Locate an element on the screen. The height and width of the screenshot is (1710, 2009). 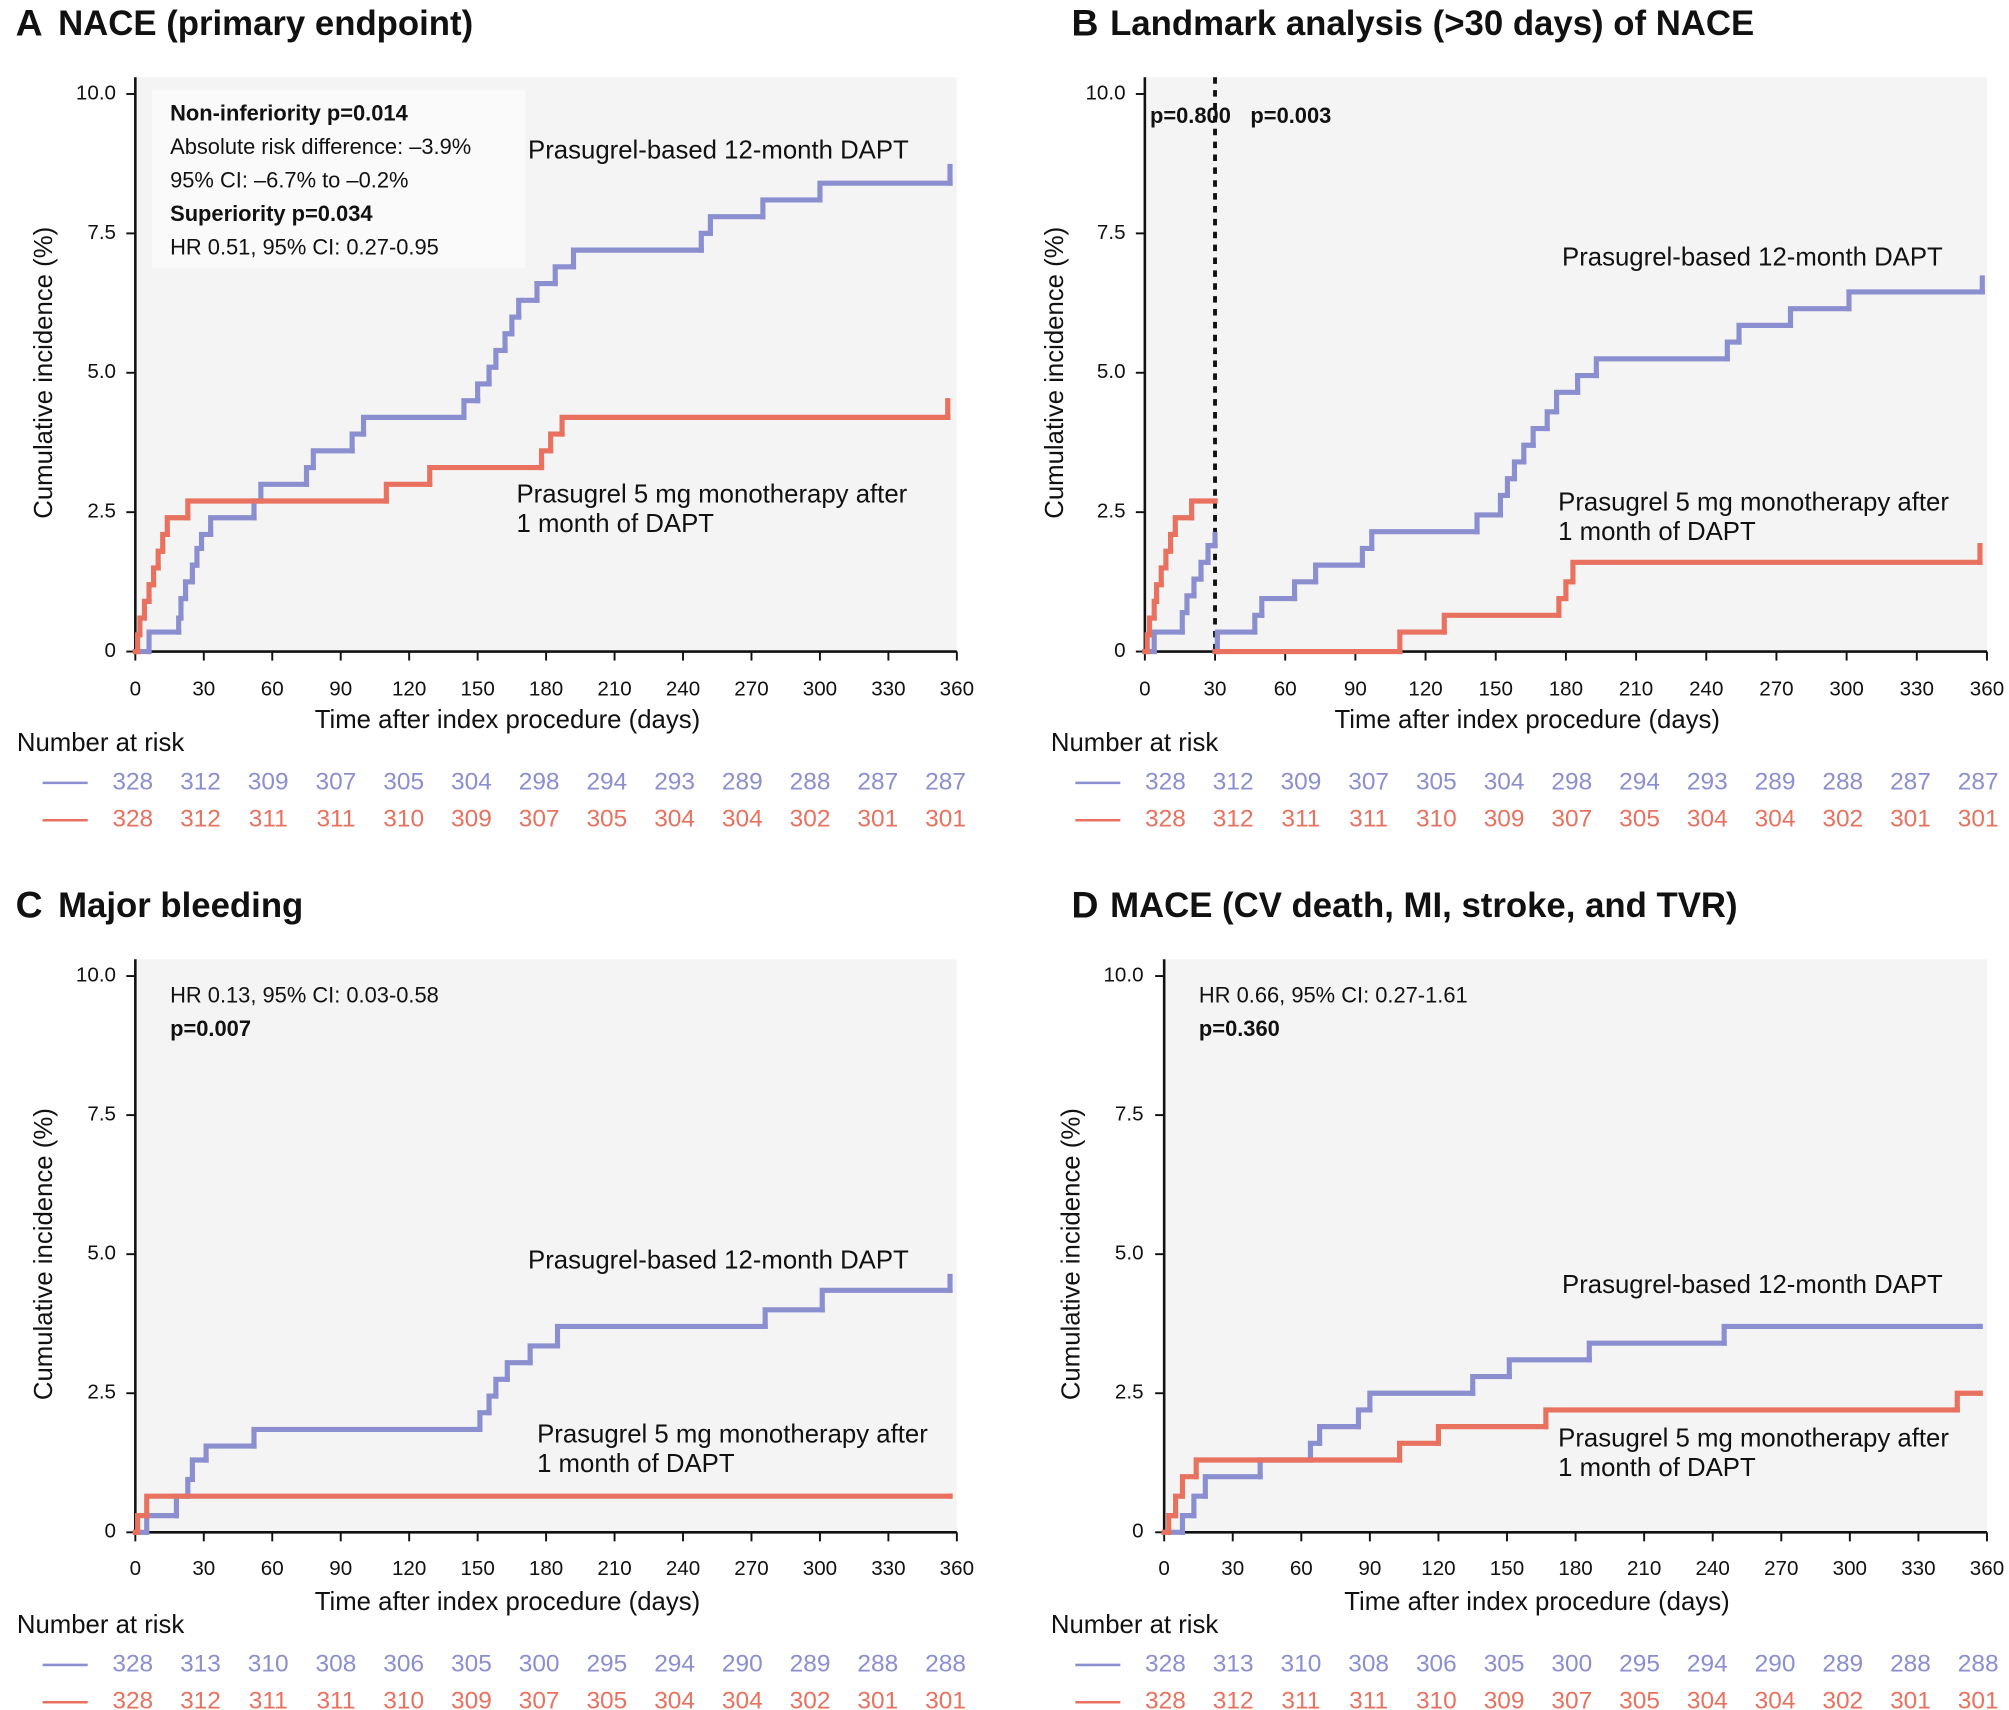
plot-background is located at coordinates (1565, 364).